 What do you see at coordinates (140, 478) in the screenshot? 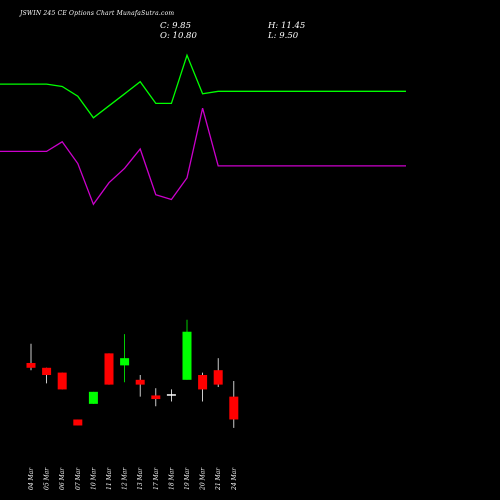
I see `x-tick-label: 13 Mar` at bounding box center [140, 478].